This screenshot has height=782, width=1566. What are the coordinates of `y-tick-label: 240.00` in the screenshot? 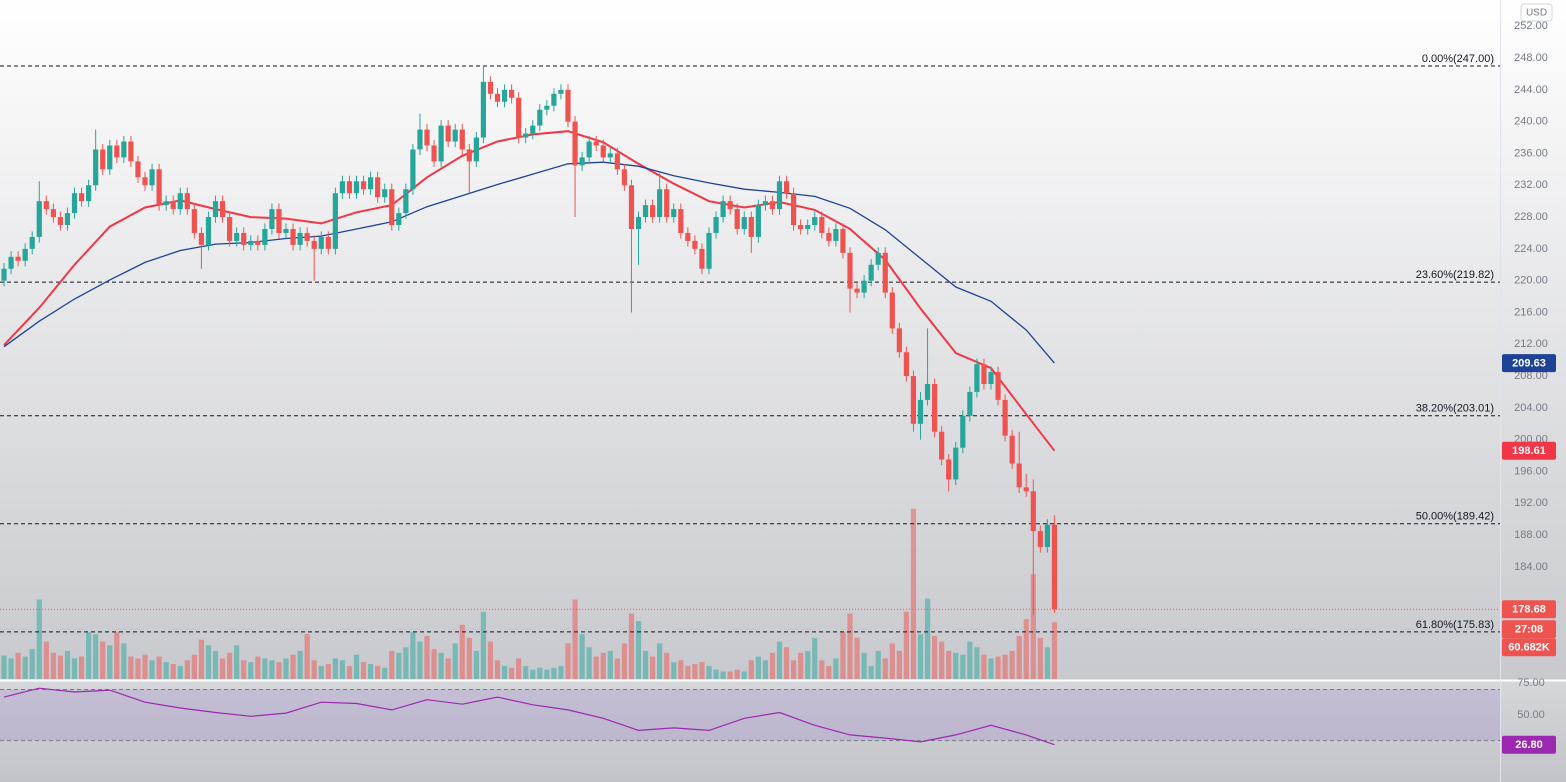 It's located at (1531, 122).